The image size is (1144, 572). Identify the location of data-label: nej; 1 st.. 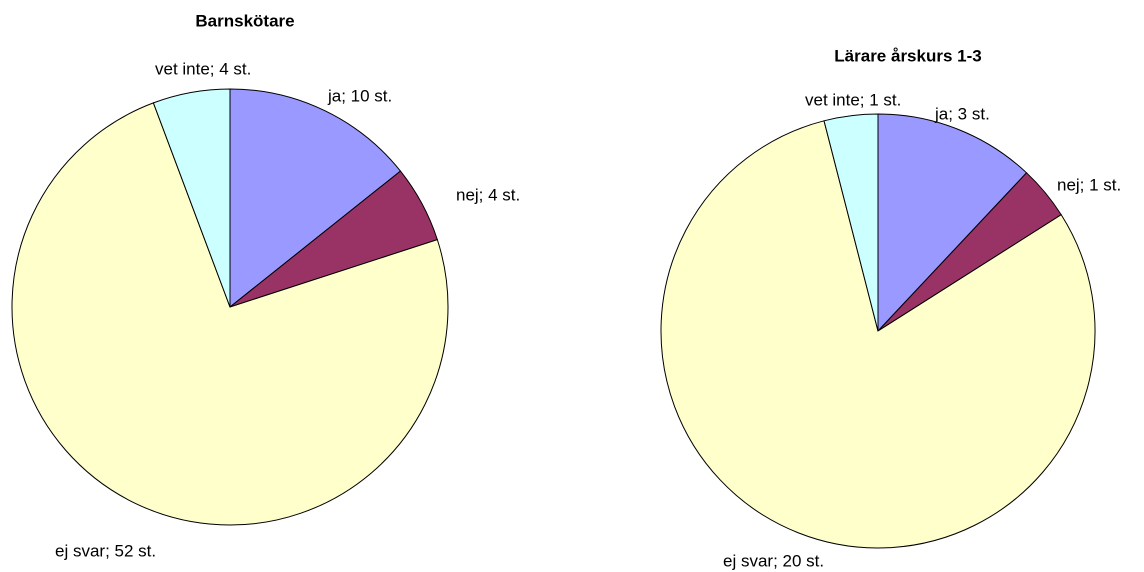
(1089, 184).